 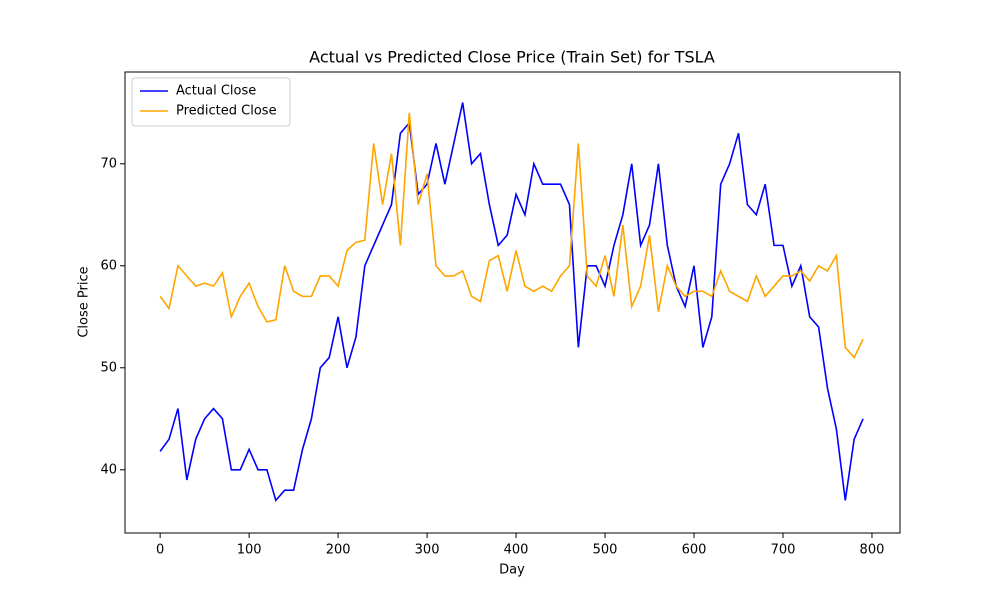 I want to click on y-tick-label: 50, so click(x=108, y=367).